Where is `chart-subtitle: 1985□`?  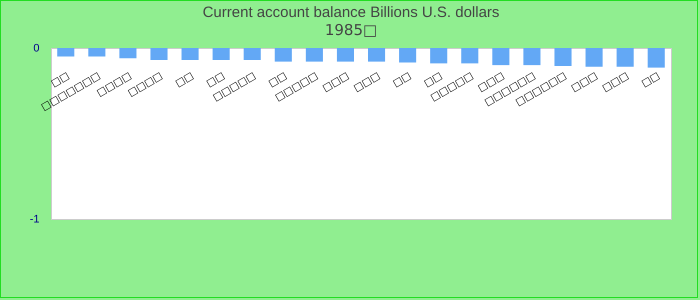 chart-subtitle: 1985□ is located at coordinates (351, 30).